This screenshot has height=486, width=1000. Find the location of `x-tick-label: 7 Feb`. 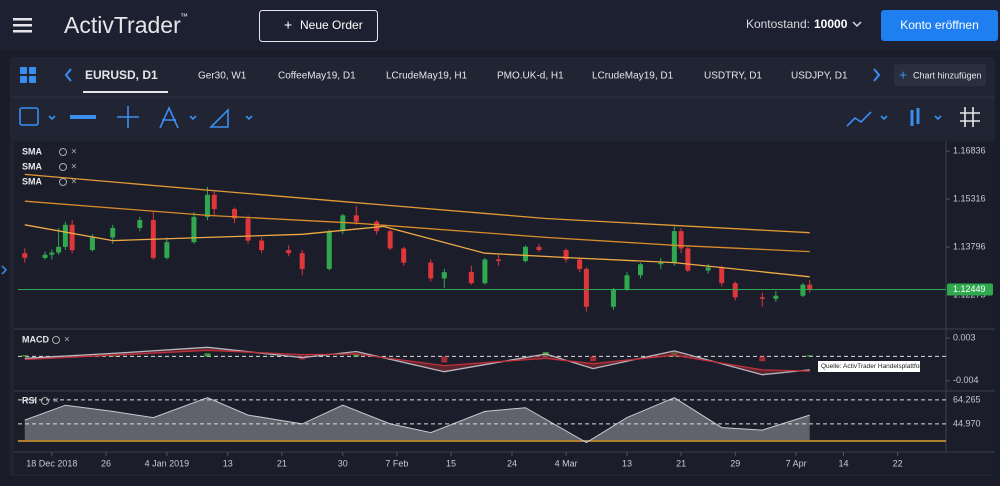

x-tick-label: 7 Feb is located at coordinates (396, 463).